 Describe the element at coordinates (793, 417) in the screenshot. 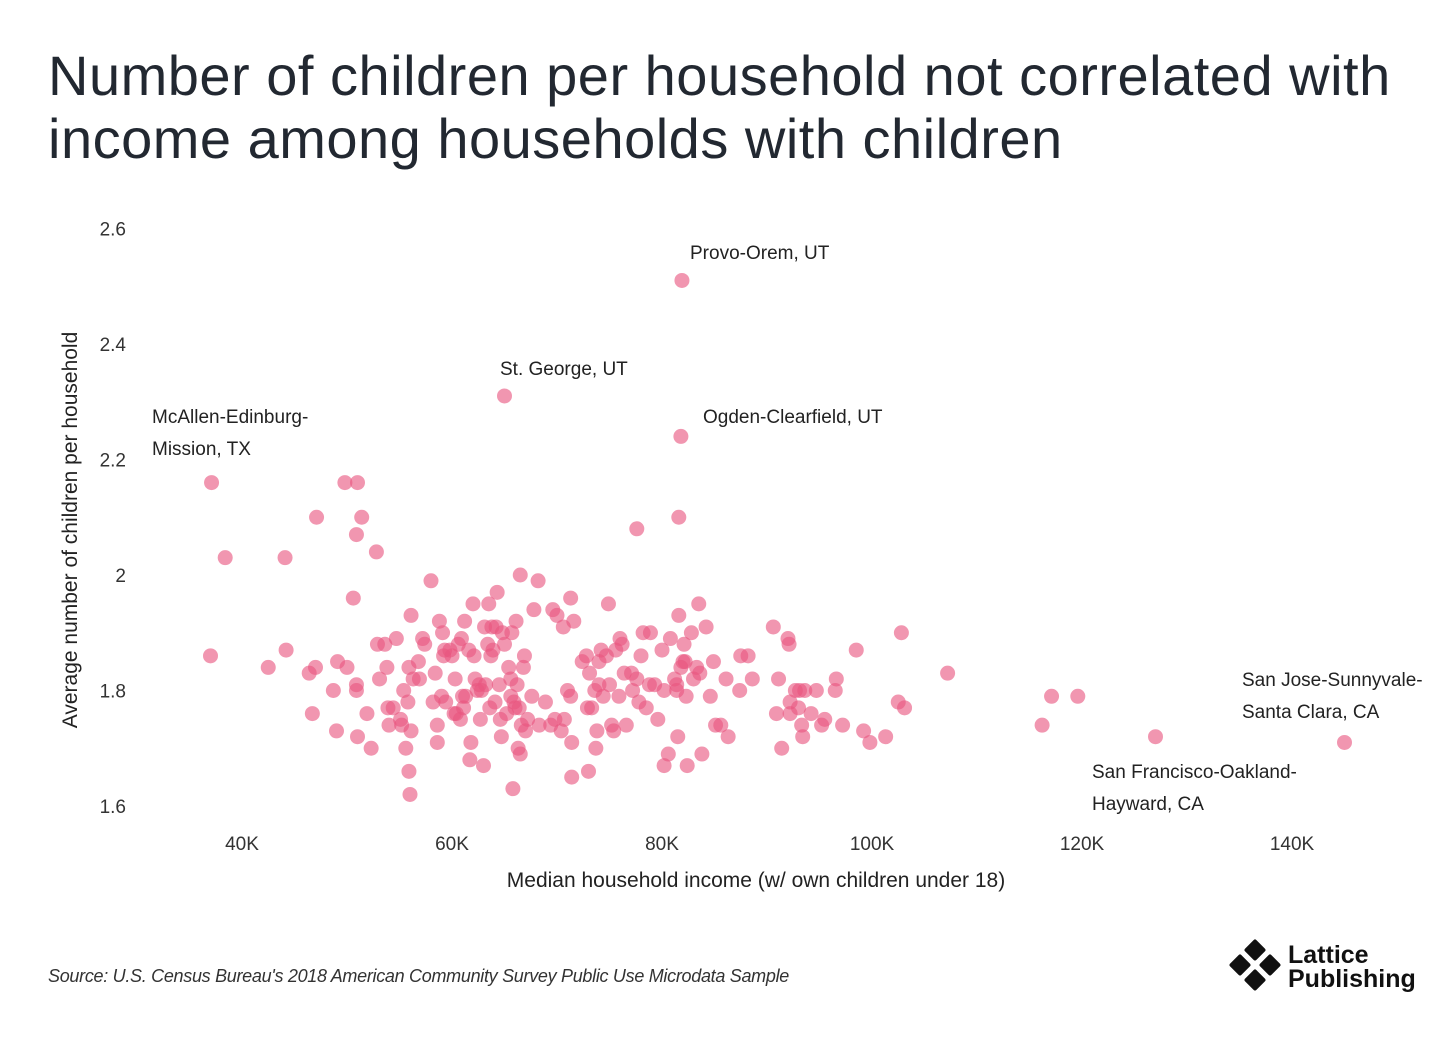

I see `annotation-label: Ogden-Clearfield, UT` at that location.